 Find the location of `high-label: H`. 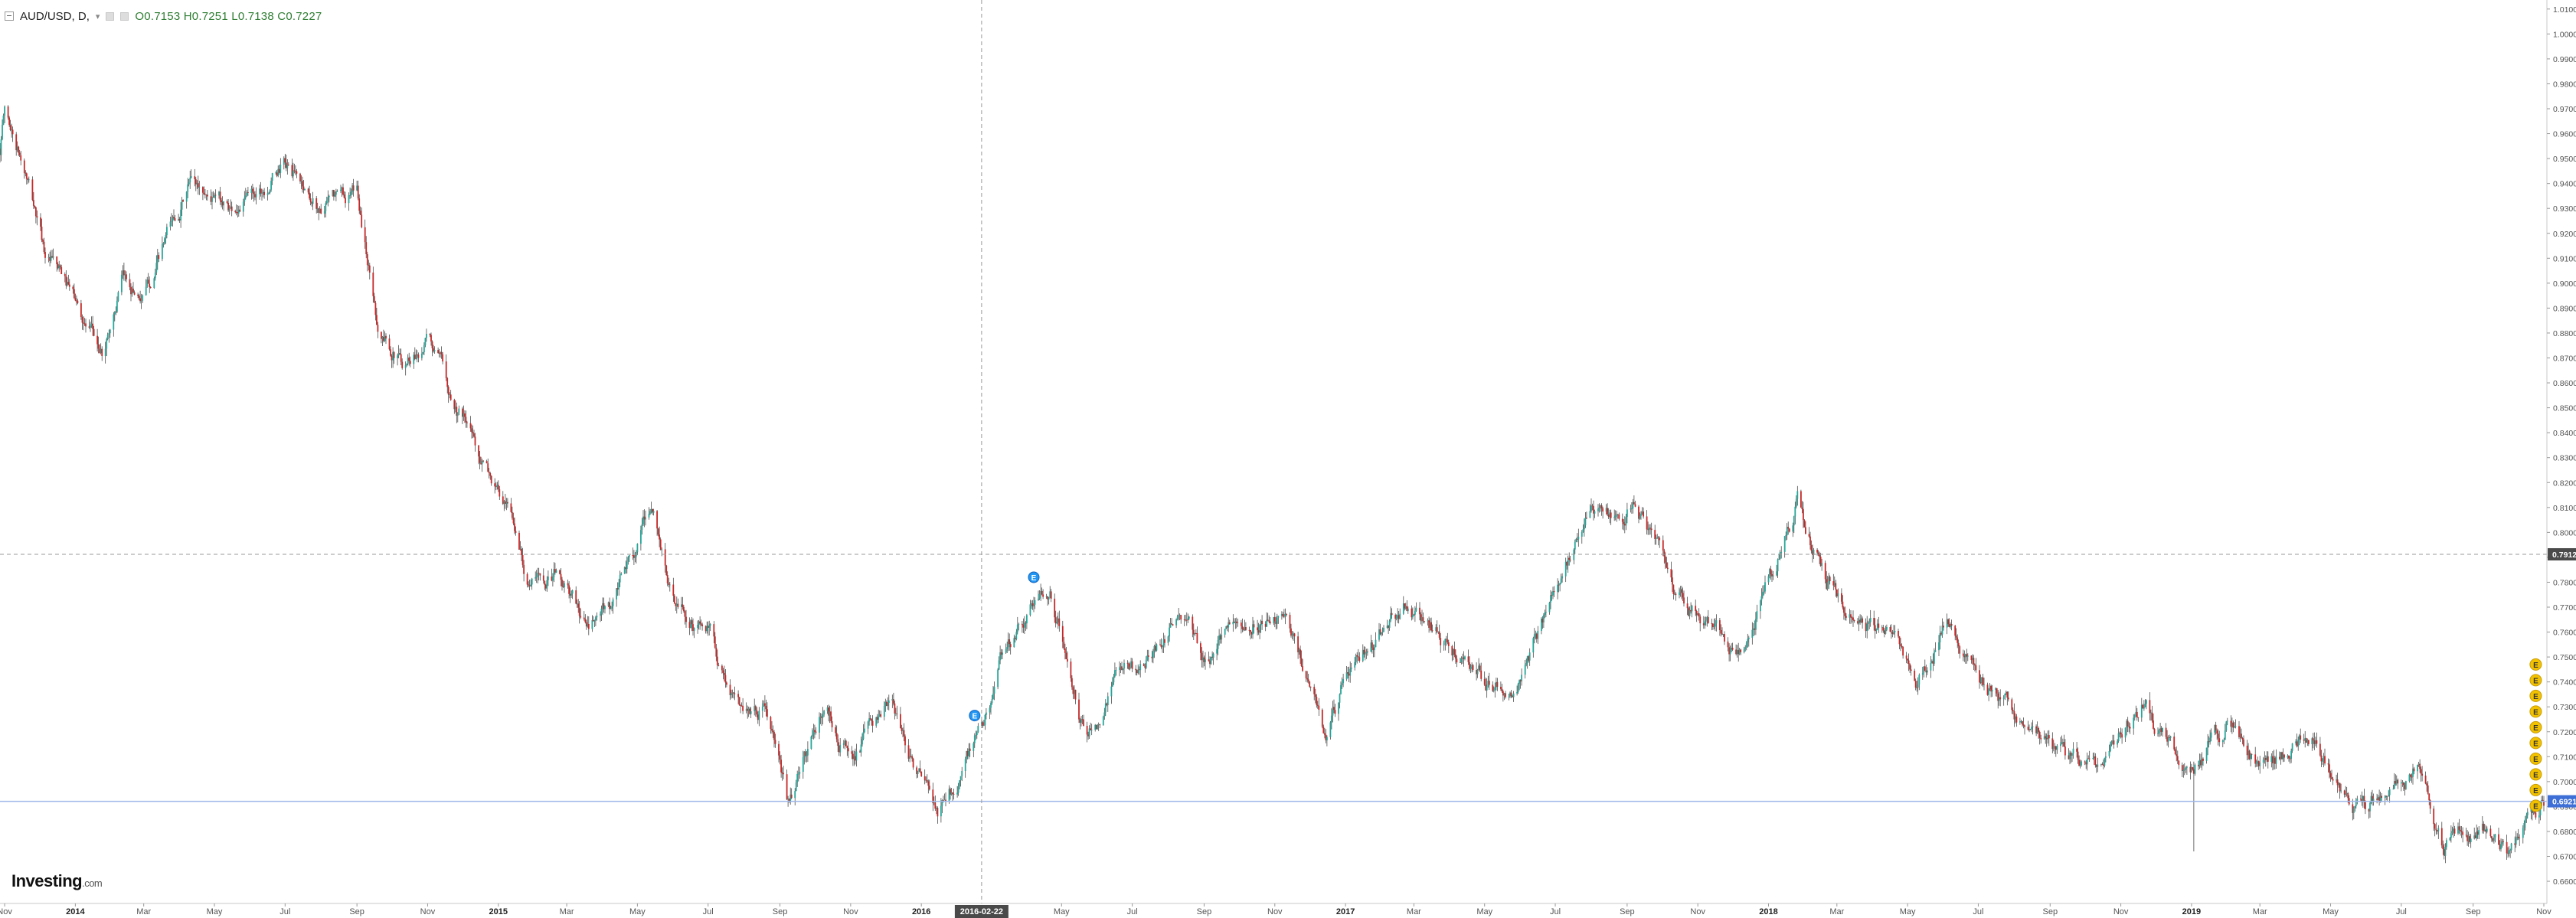

high-label: H is located at coordinates (187, 16).